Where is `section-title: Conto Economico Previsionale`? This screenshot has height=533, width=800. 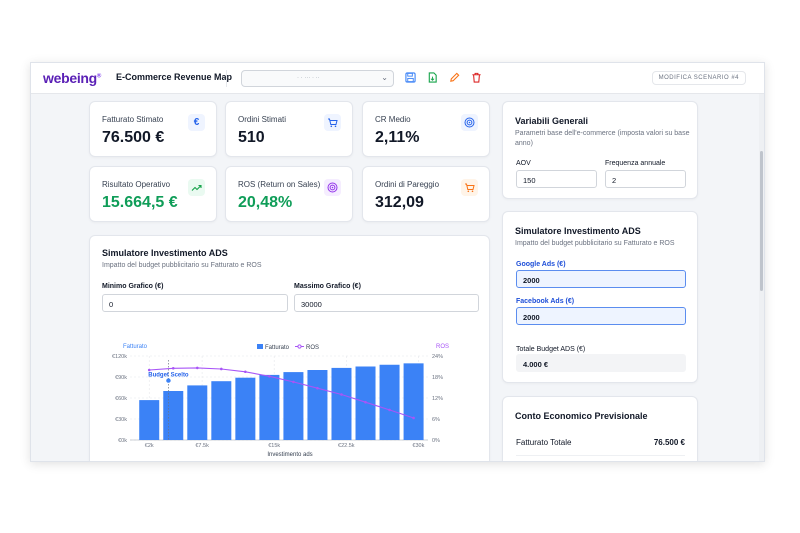 section-title: Conto Economico Previsionale is located at coordinates (581, 416).